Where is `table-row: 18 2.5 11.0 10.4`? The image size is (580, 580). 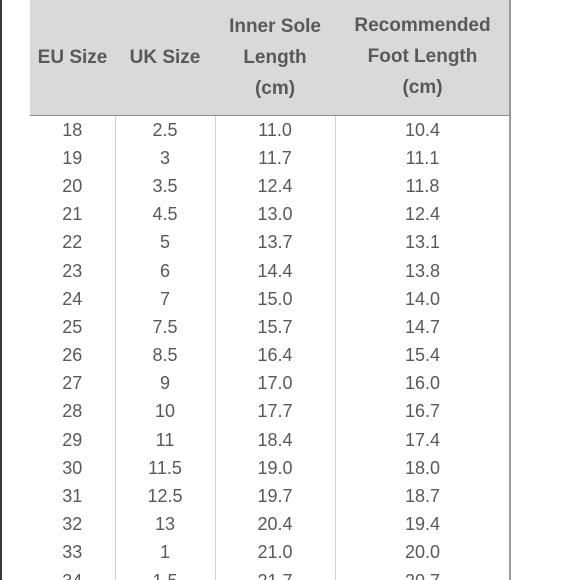
table-row: 18 2.5 11.0 10.4 is located at coordinates (270, 130).